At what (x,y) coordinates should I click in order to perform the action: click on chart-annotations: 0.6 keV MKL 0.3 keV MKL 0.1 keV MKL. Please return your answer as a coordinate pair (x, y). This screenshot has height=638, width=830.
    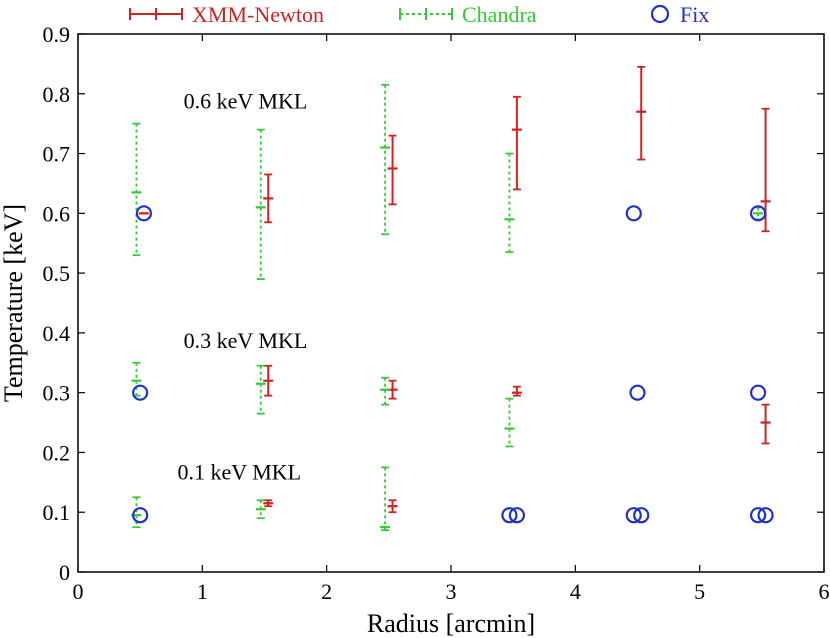
    Looking at the image, I should click on (242, 287).